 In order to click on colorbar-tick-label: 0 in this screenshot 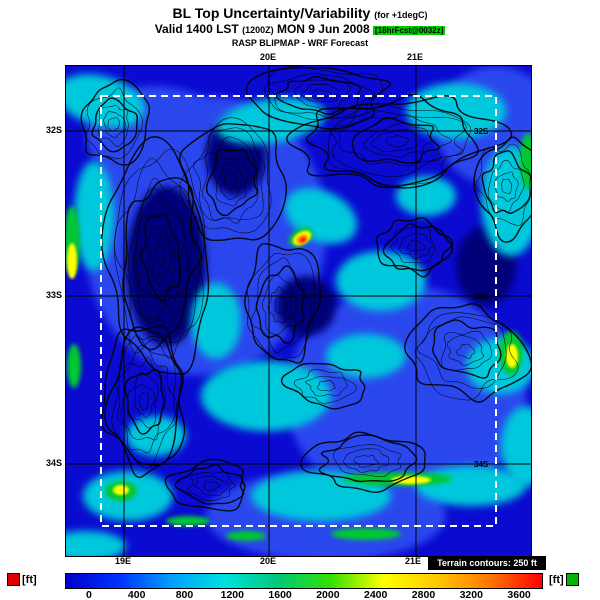, I will do `click(88, 594)`.